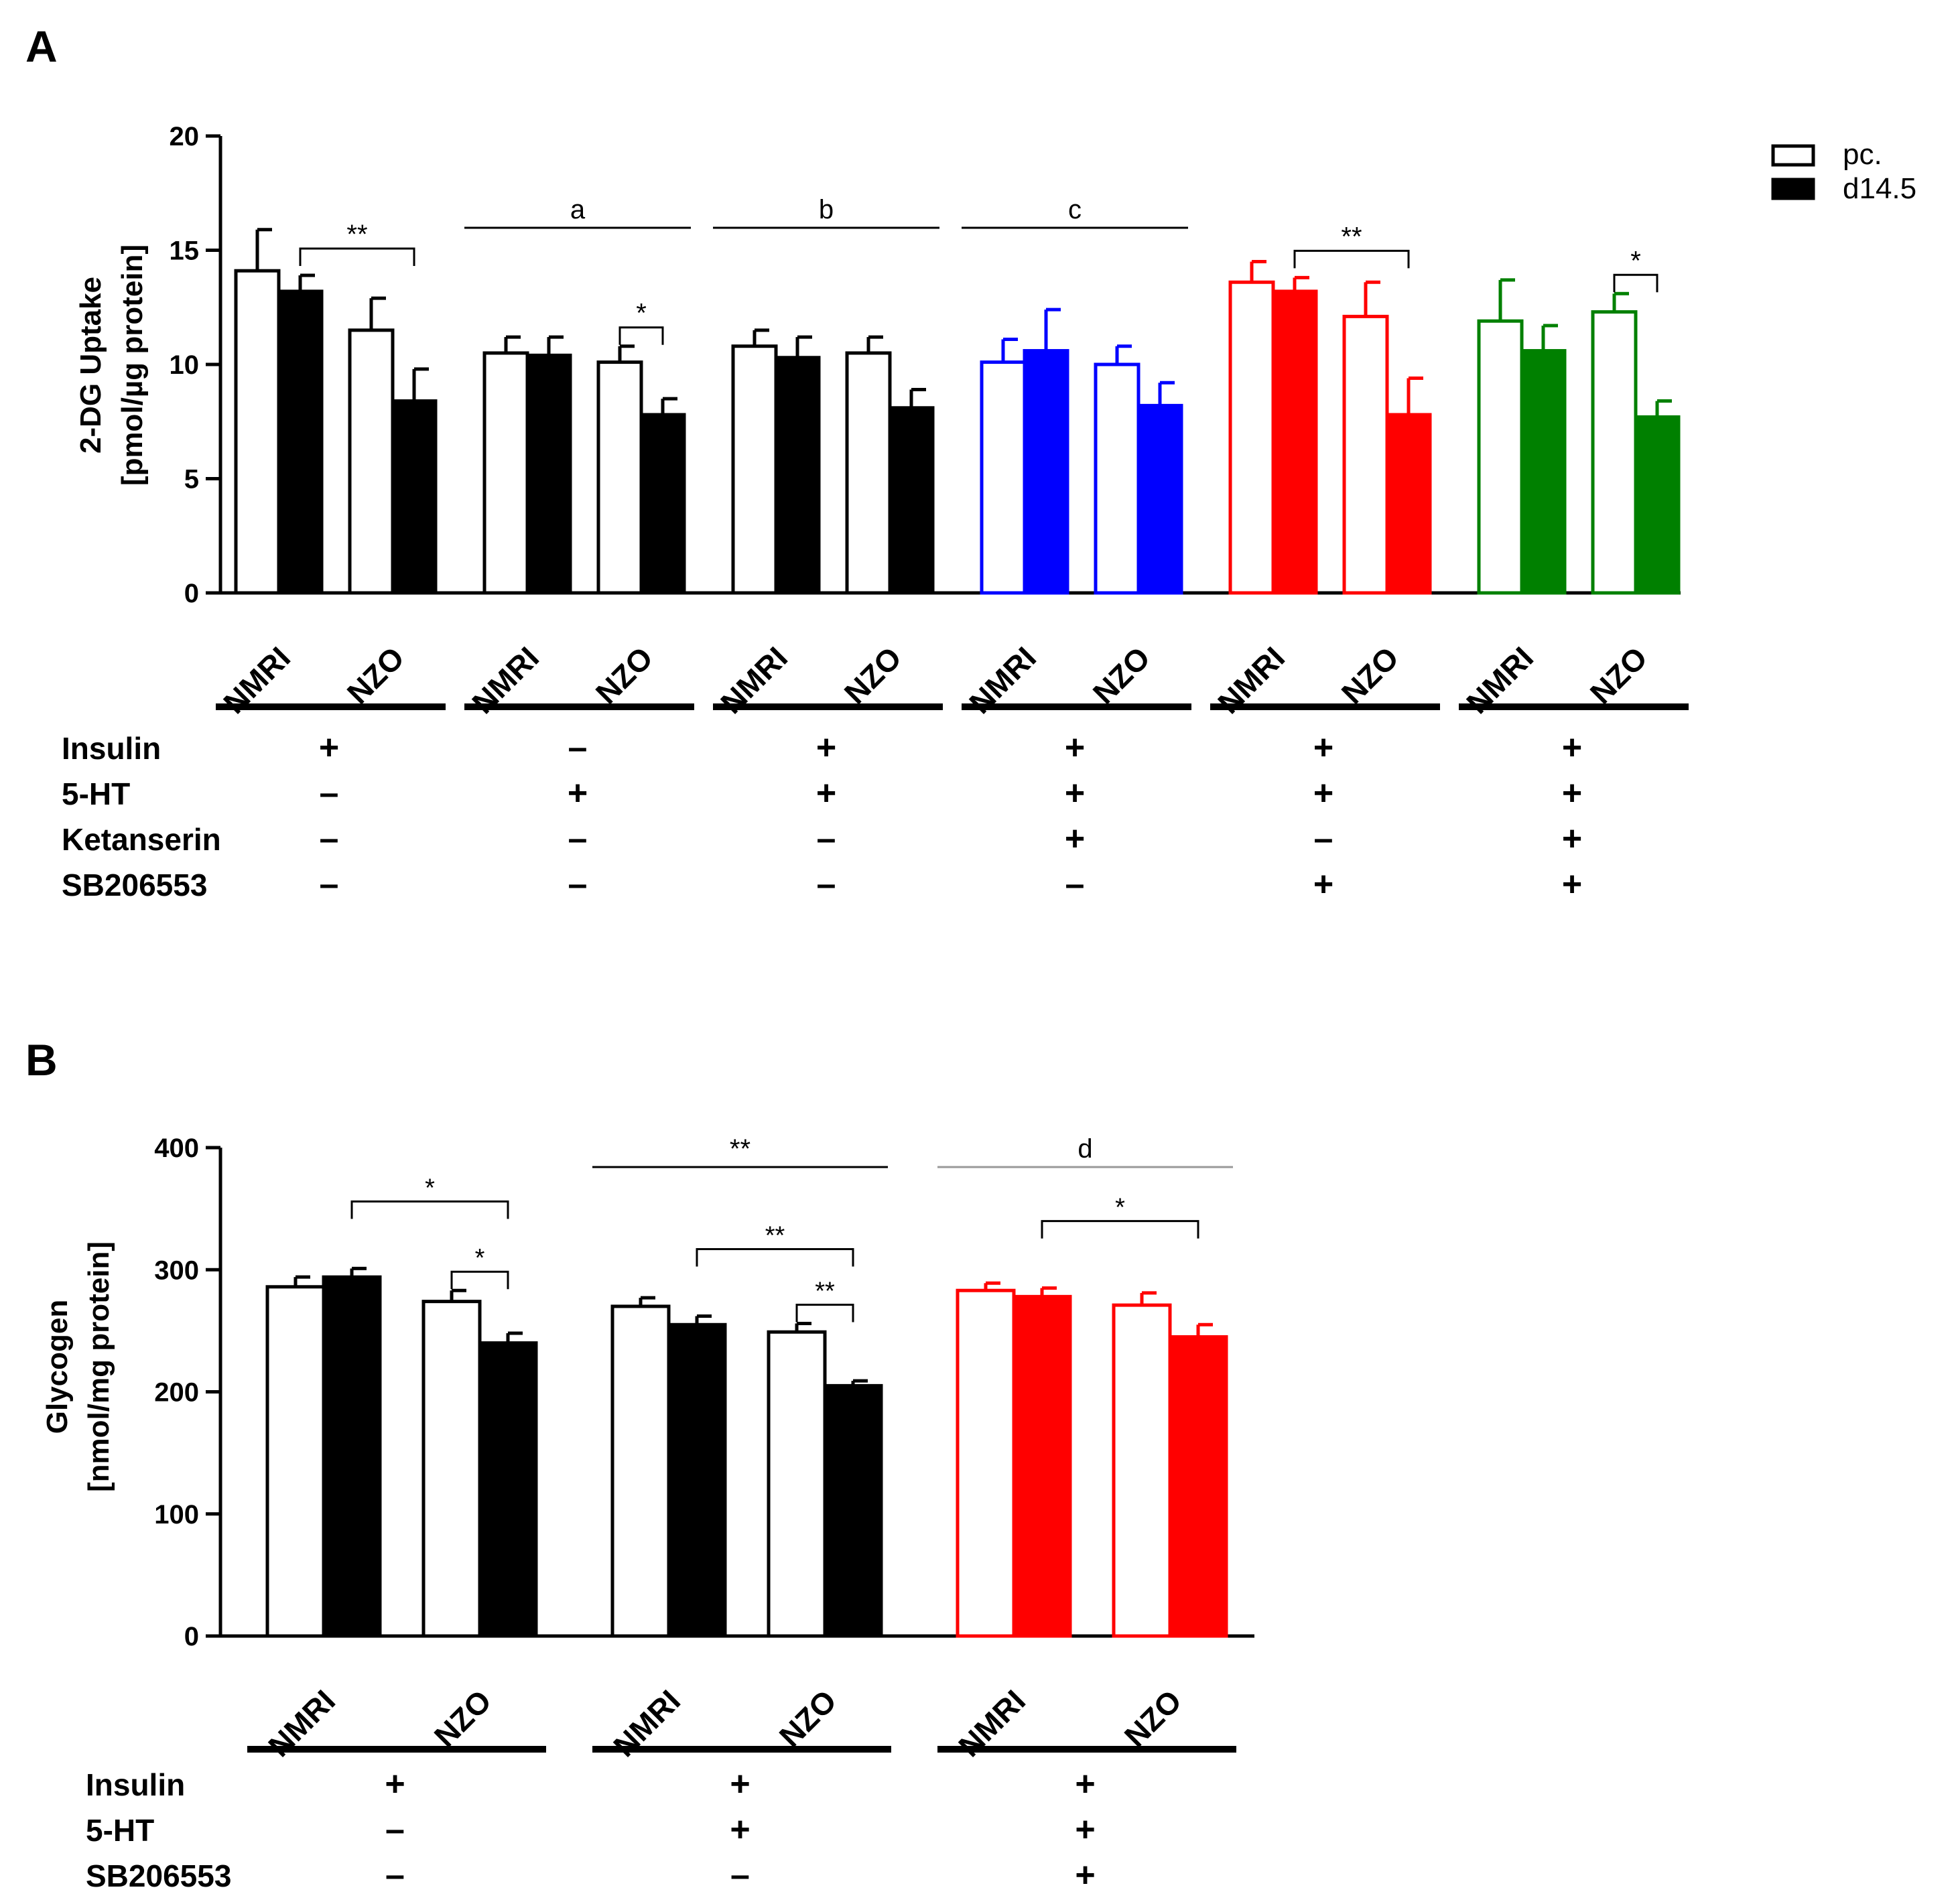  Describe the element at coordinates (111, 365) in the screenshot. I see `panel-a-y-axis-title: 2-DG Uptake [pmol/µg protein]` at that location.